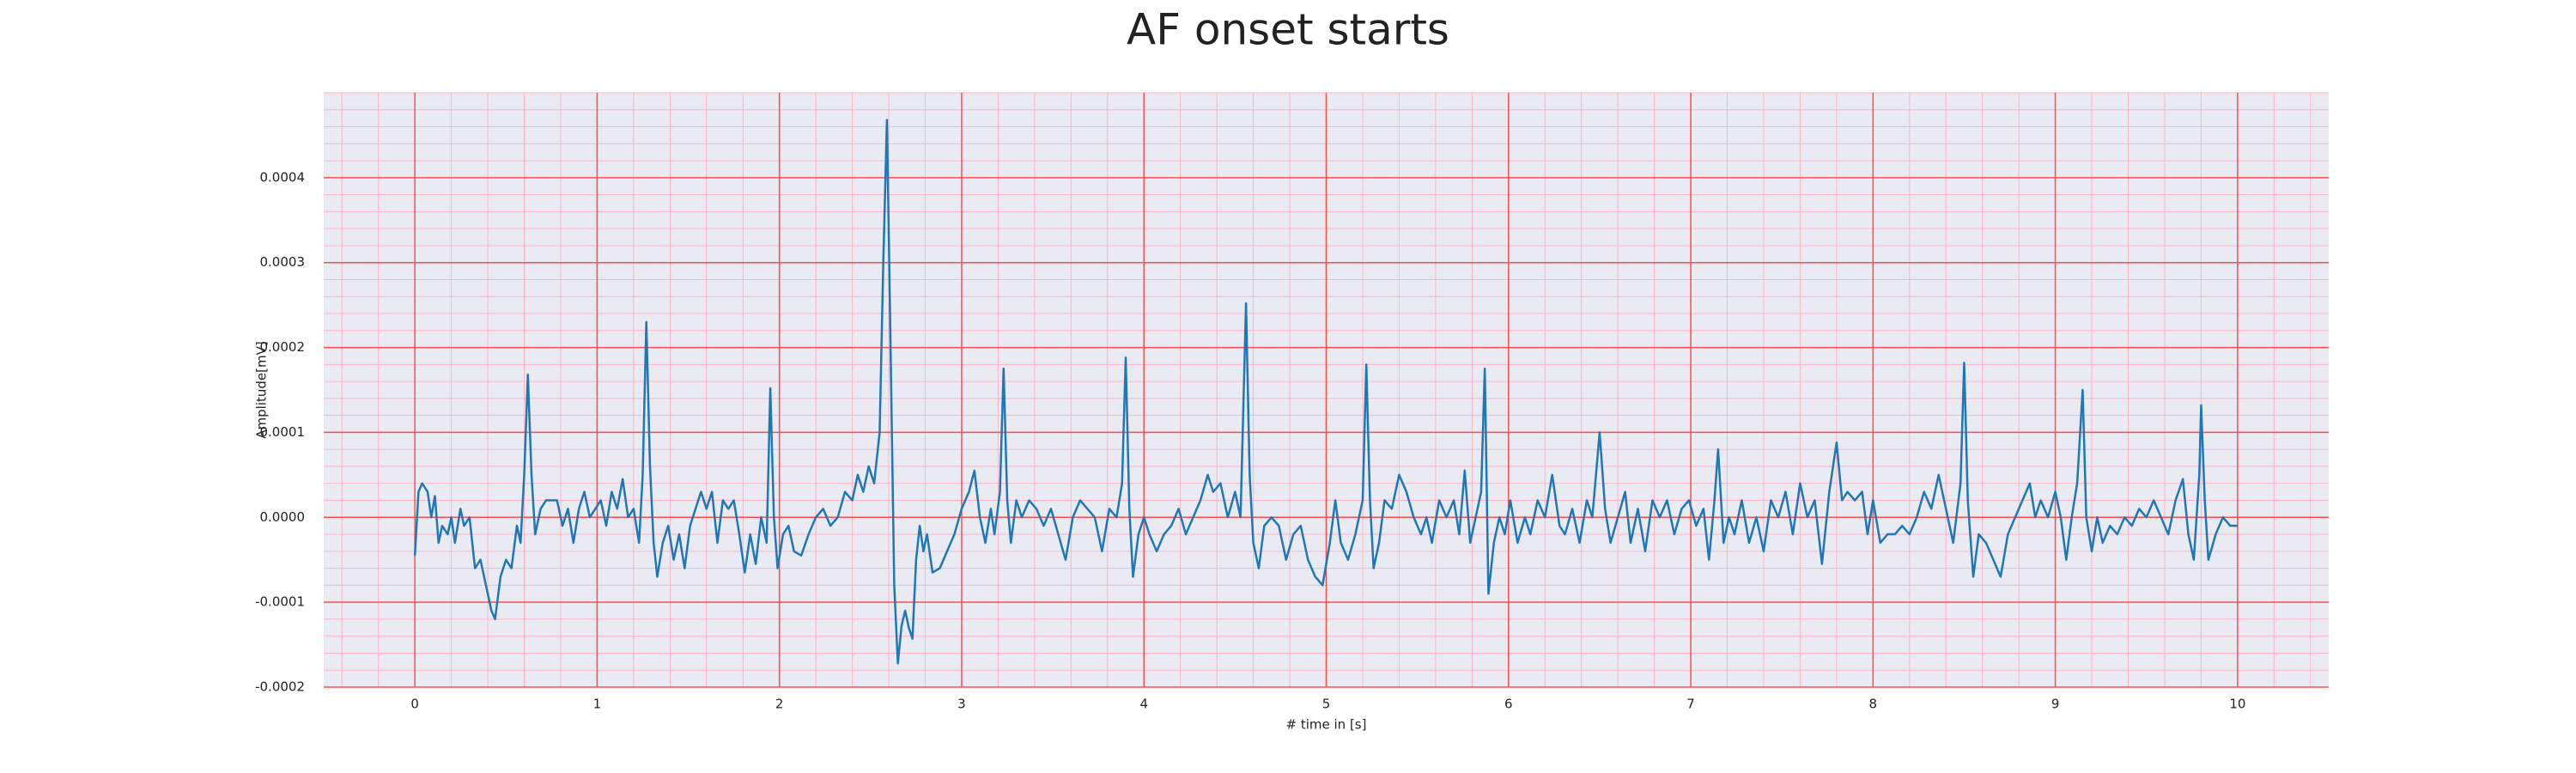  I want to click on x-tick-label: 5, so click(1327, 704).